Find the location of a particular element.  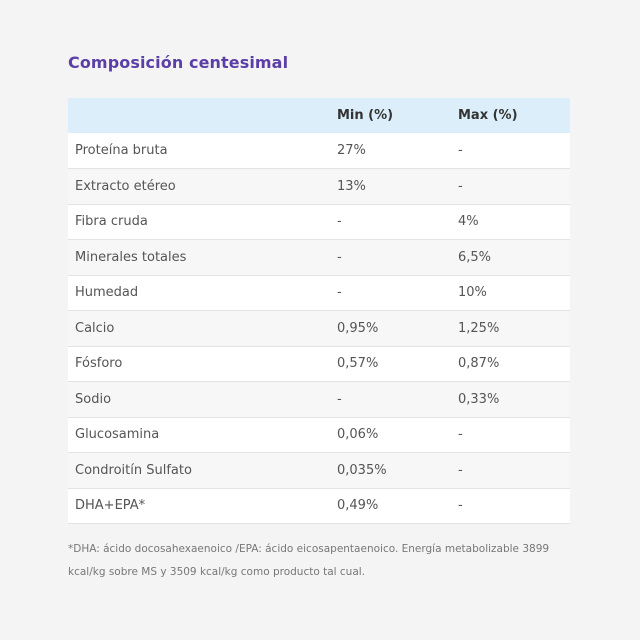

nutrient-name: Humedad is located at coordinates (107, 293).